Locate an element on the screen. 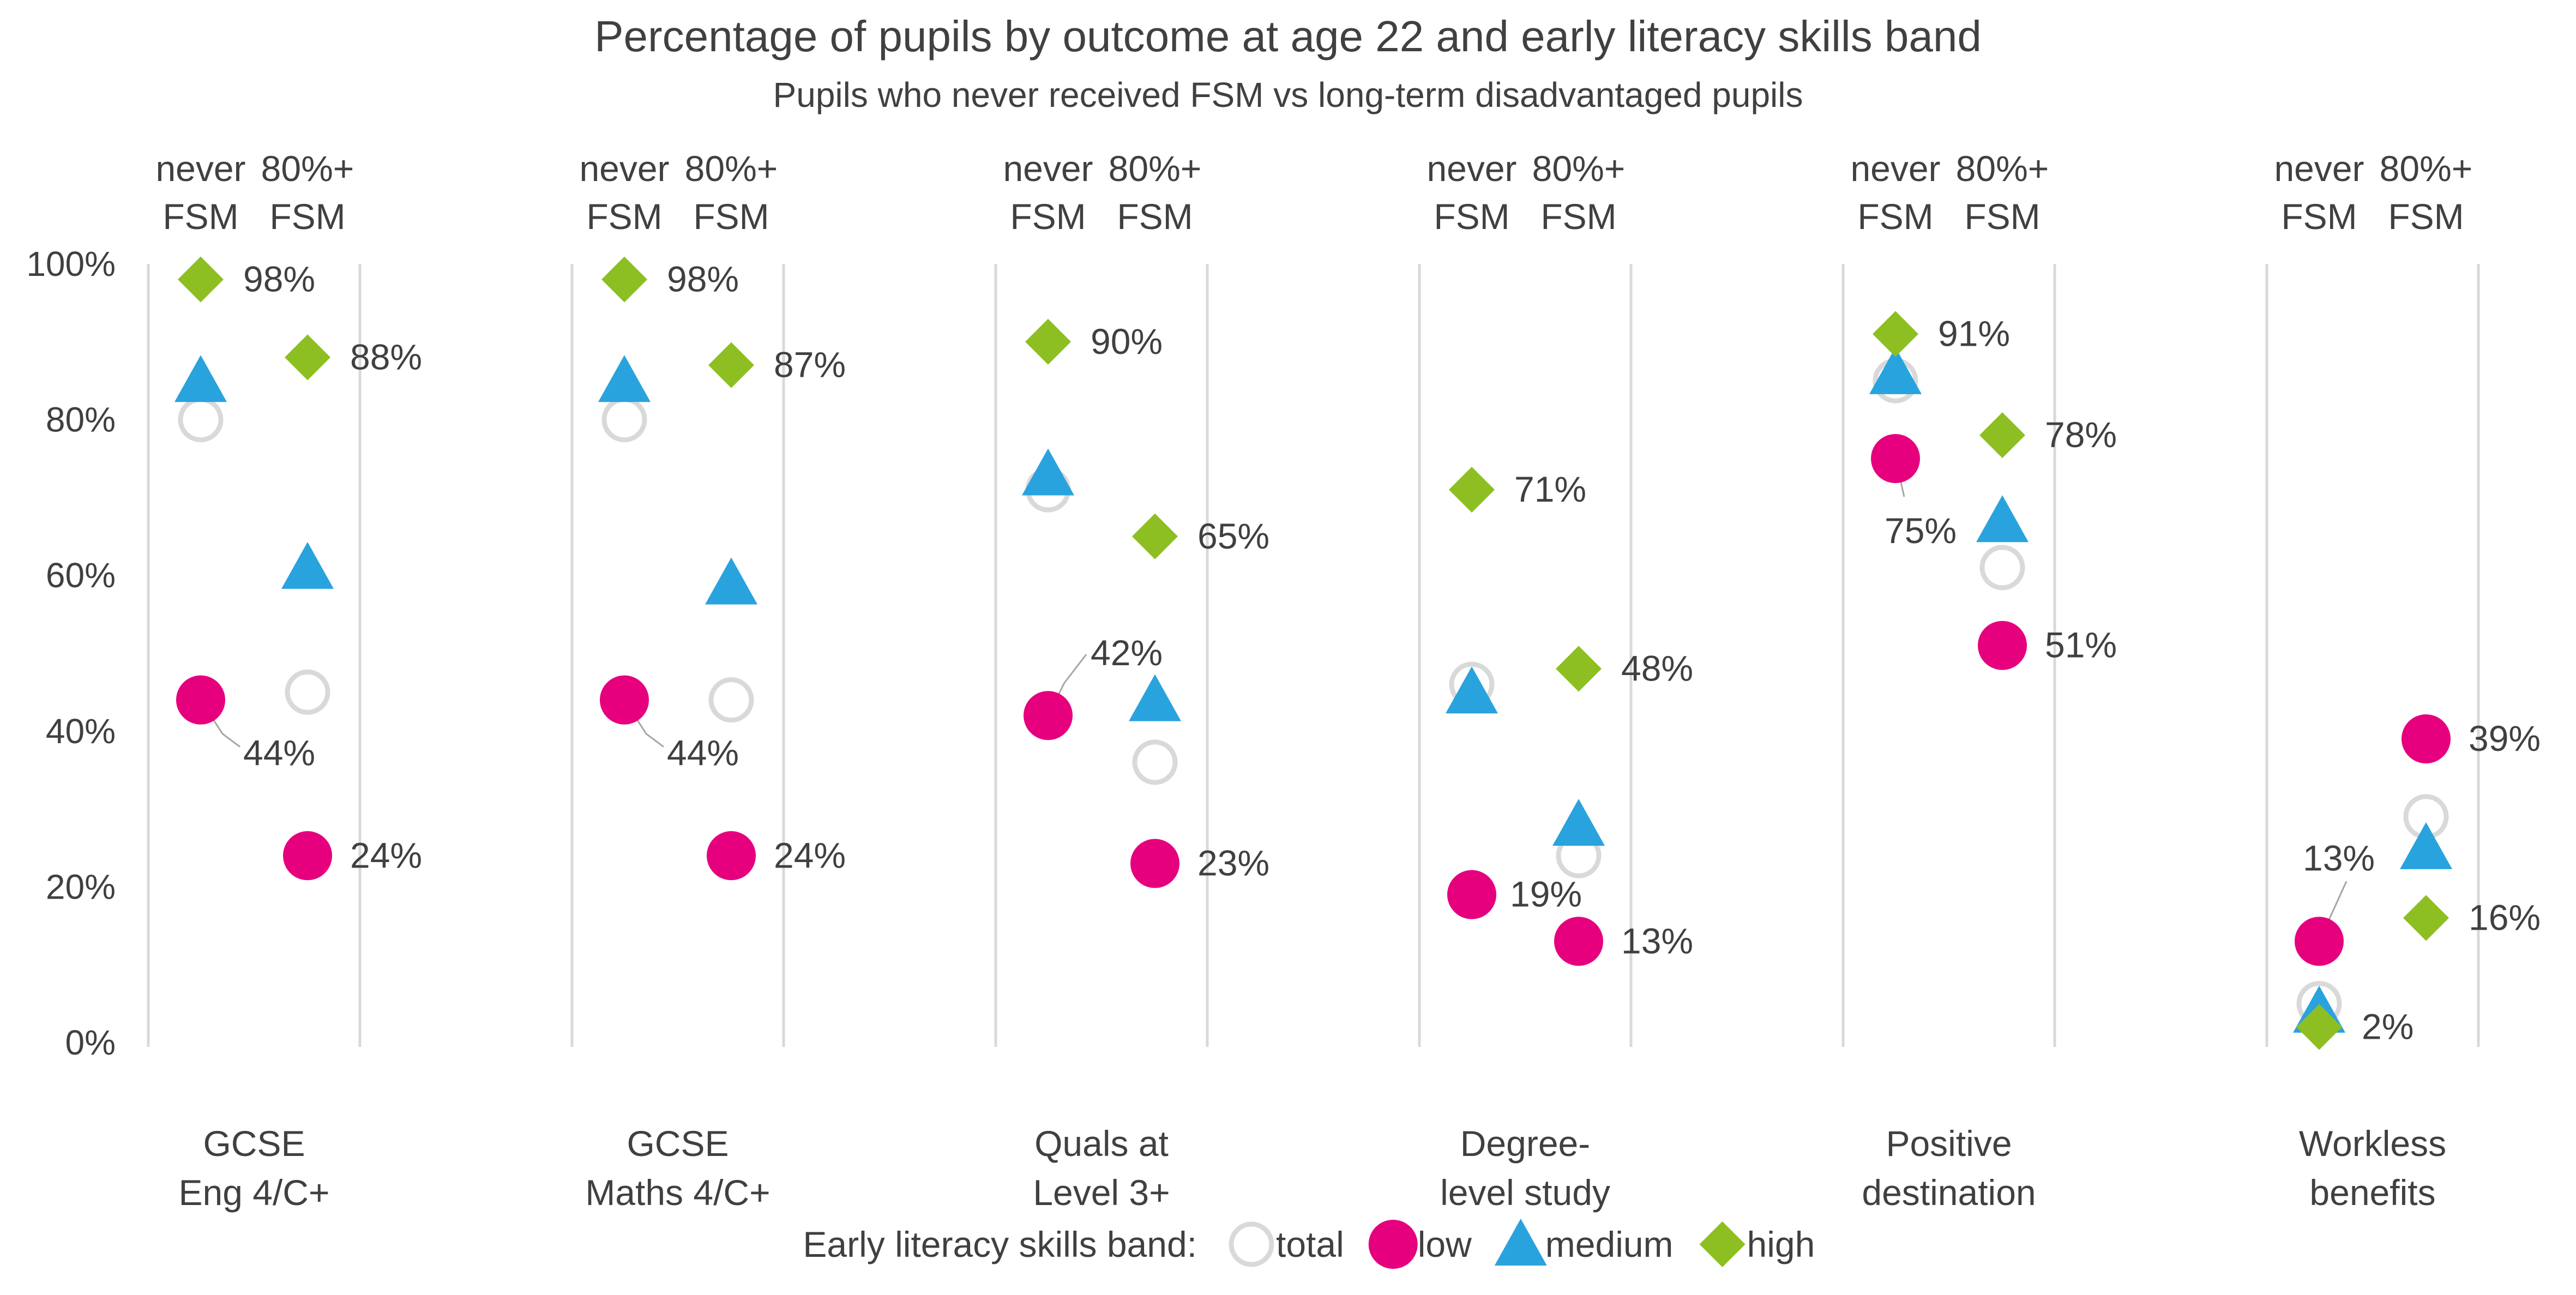 The image size is (2576, 1295). data-label: 78% is located at coordinates (2081, 435).